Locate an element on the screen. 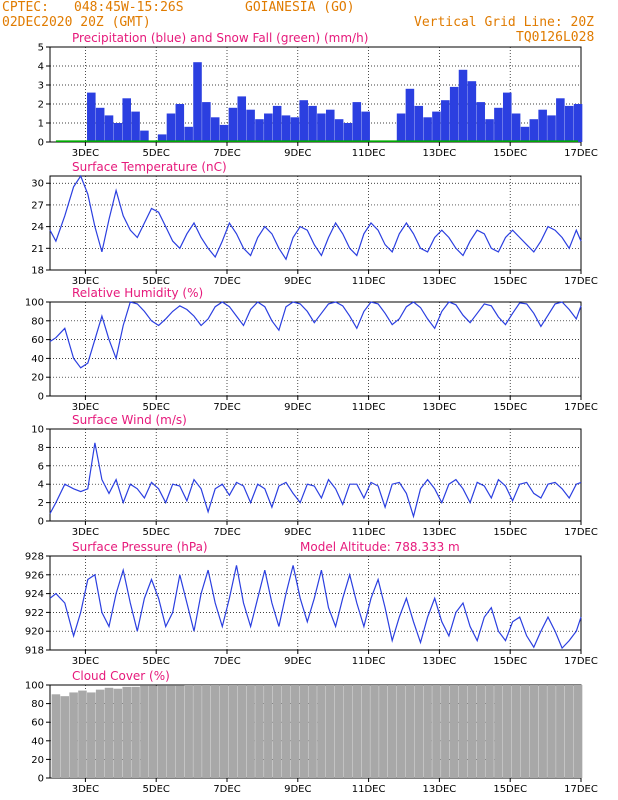 The width and height of the screenshot is (618, 800). x-tick-label: 9DEC is located at coordinates (297, 281).